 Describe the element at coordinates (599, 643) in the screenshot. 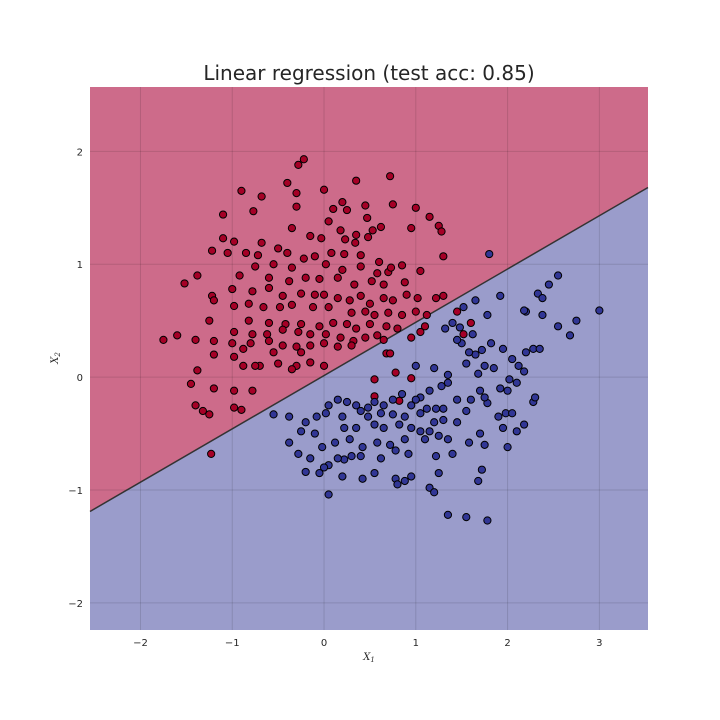

I see `x-tick-label: 3` at that location.